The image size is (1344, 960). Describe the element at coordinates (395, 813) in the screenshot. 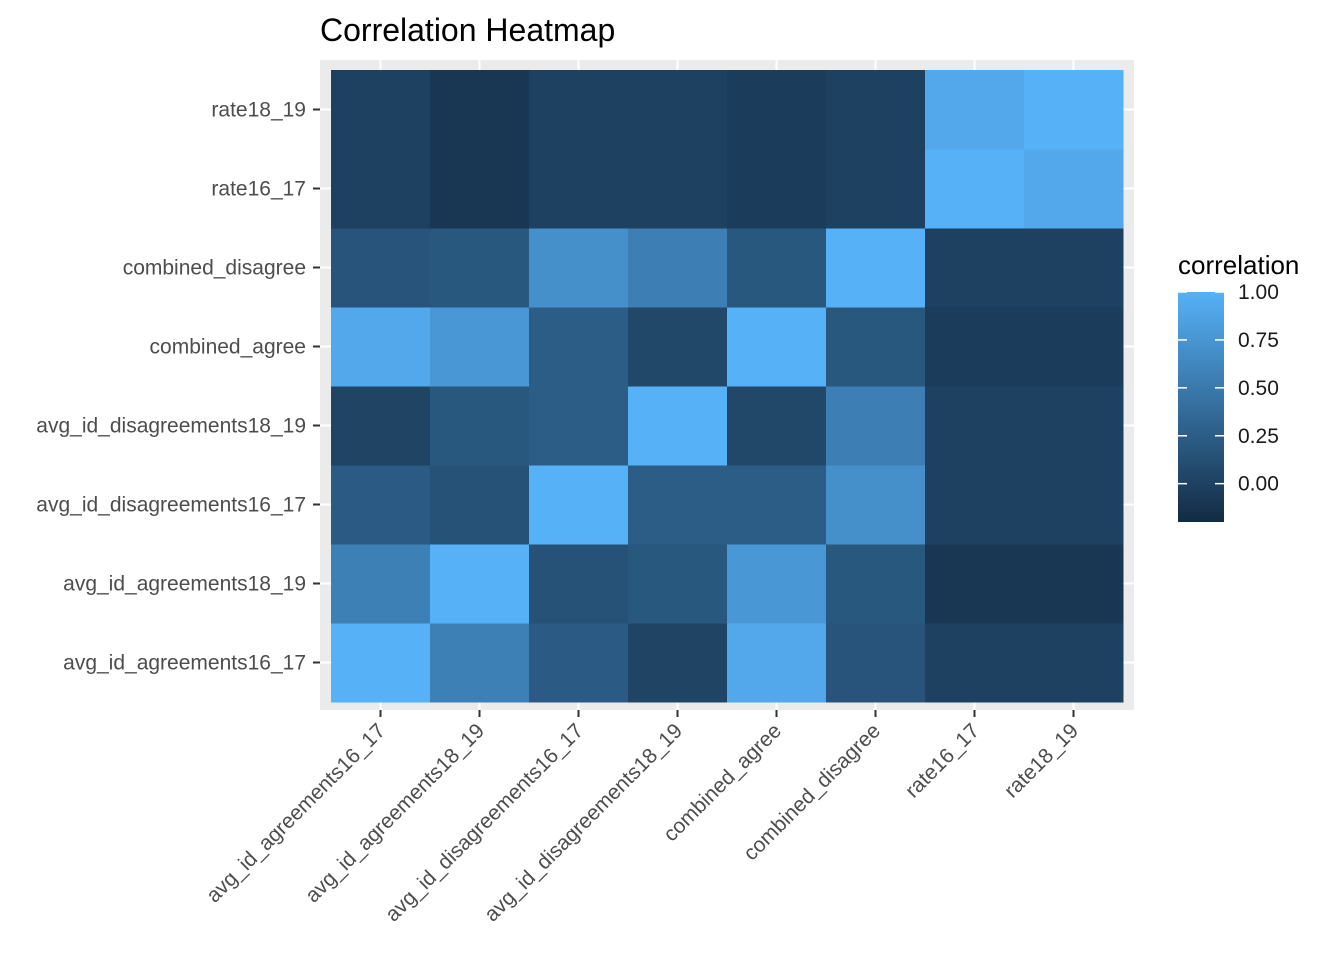

I see `x-tick-label: avg_id_agreements18_19` at that location.